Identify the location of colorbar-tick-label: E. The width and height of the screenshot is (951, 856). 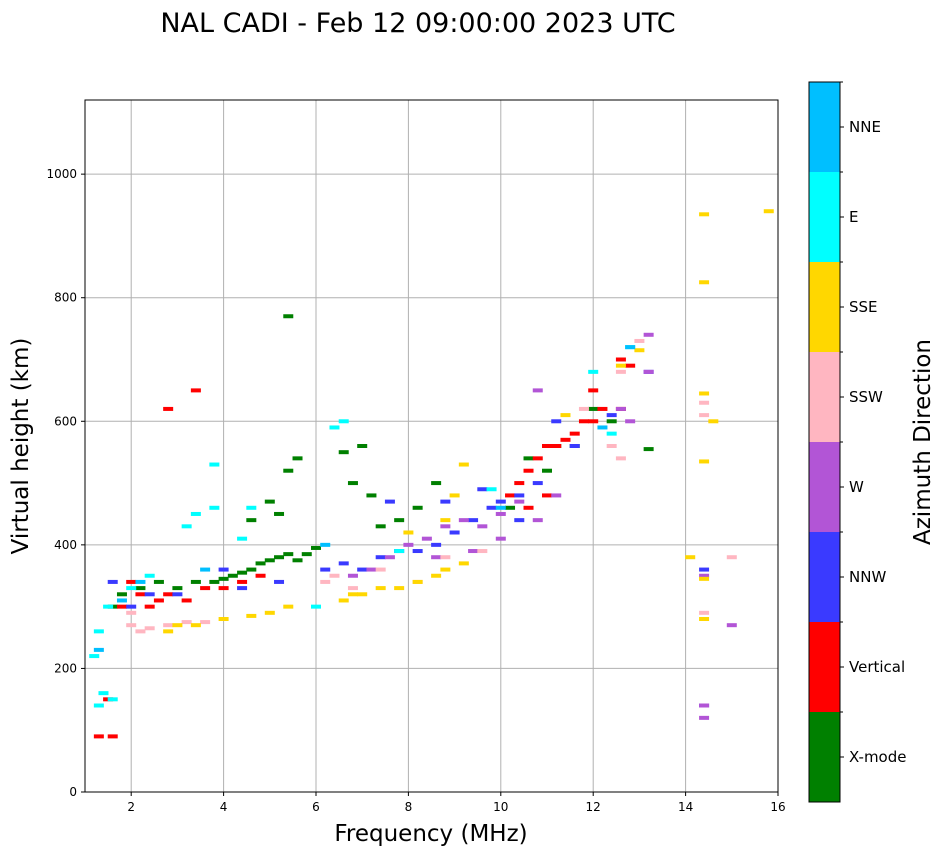
(853, 217).